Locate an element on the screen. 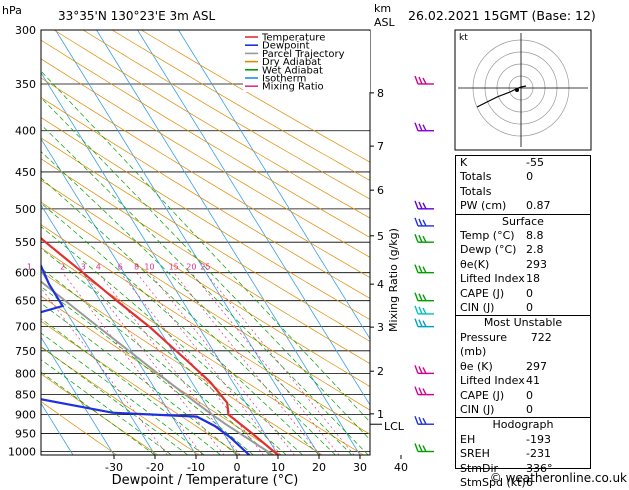 The height and width of the screenshot is (490, 629). index-row: Lifted Index 18 is located at coordinates (523, 279).